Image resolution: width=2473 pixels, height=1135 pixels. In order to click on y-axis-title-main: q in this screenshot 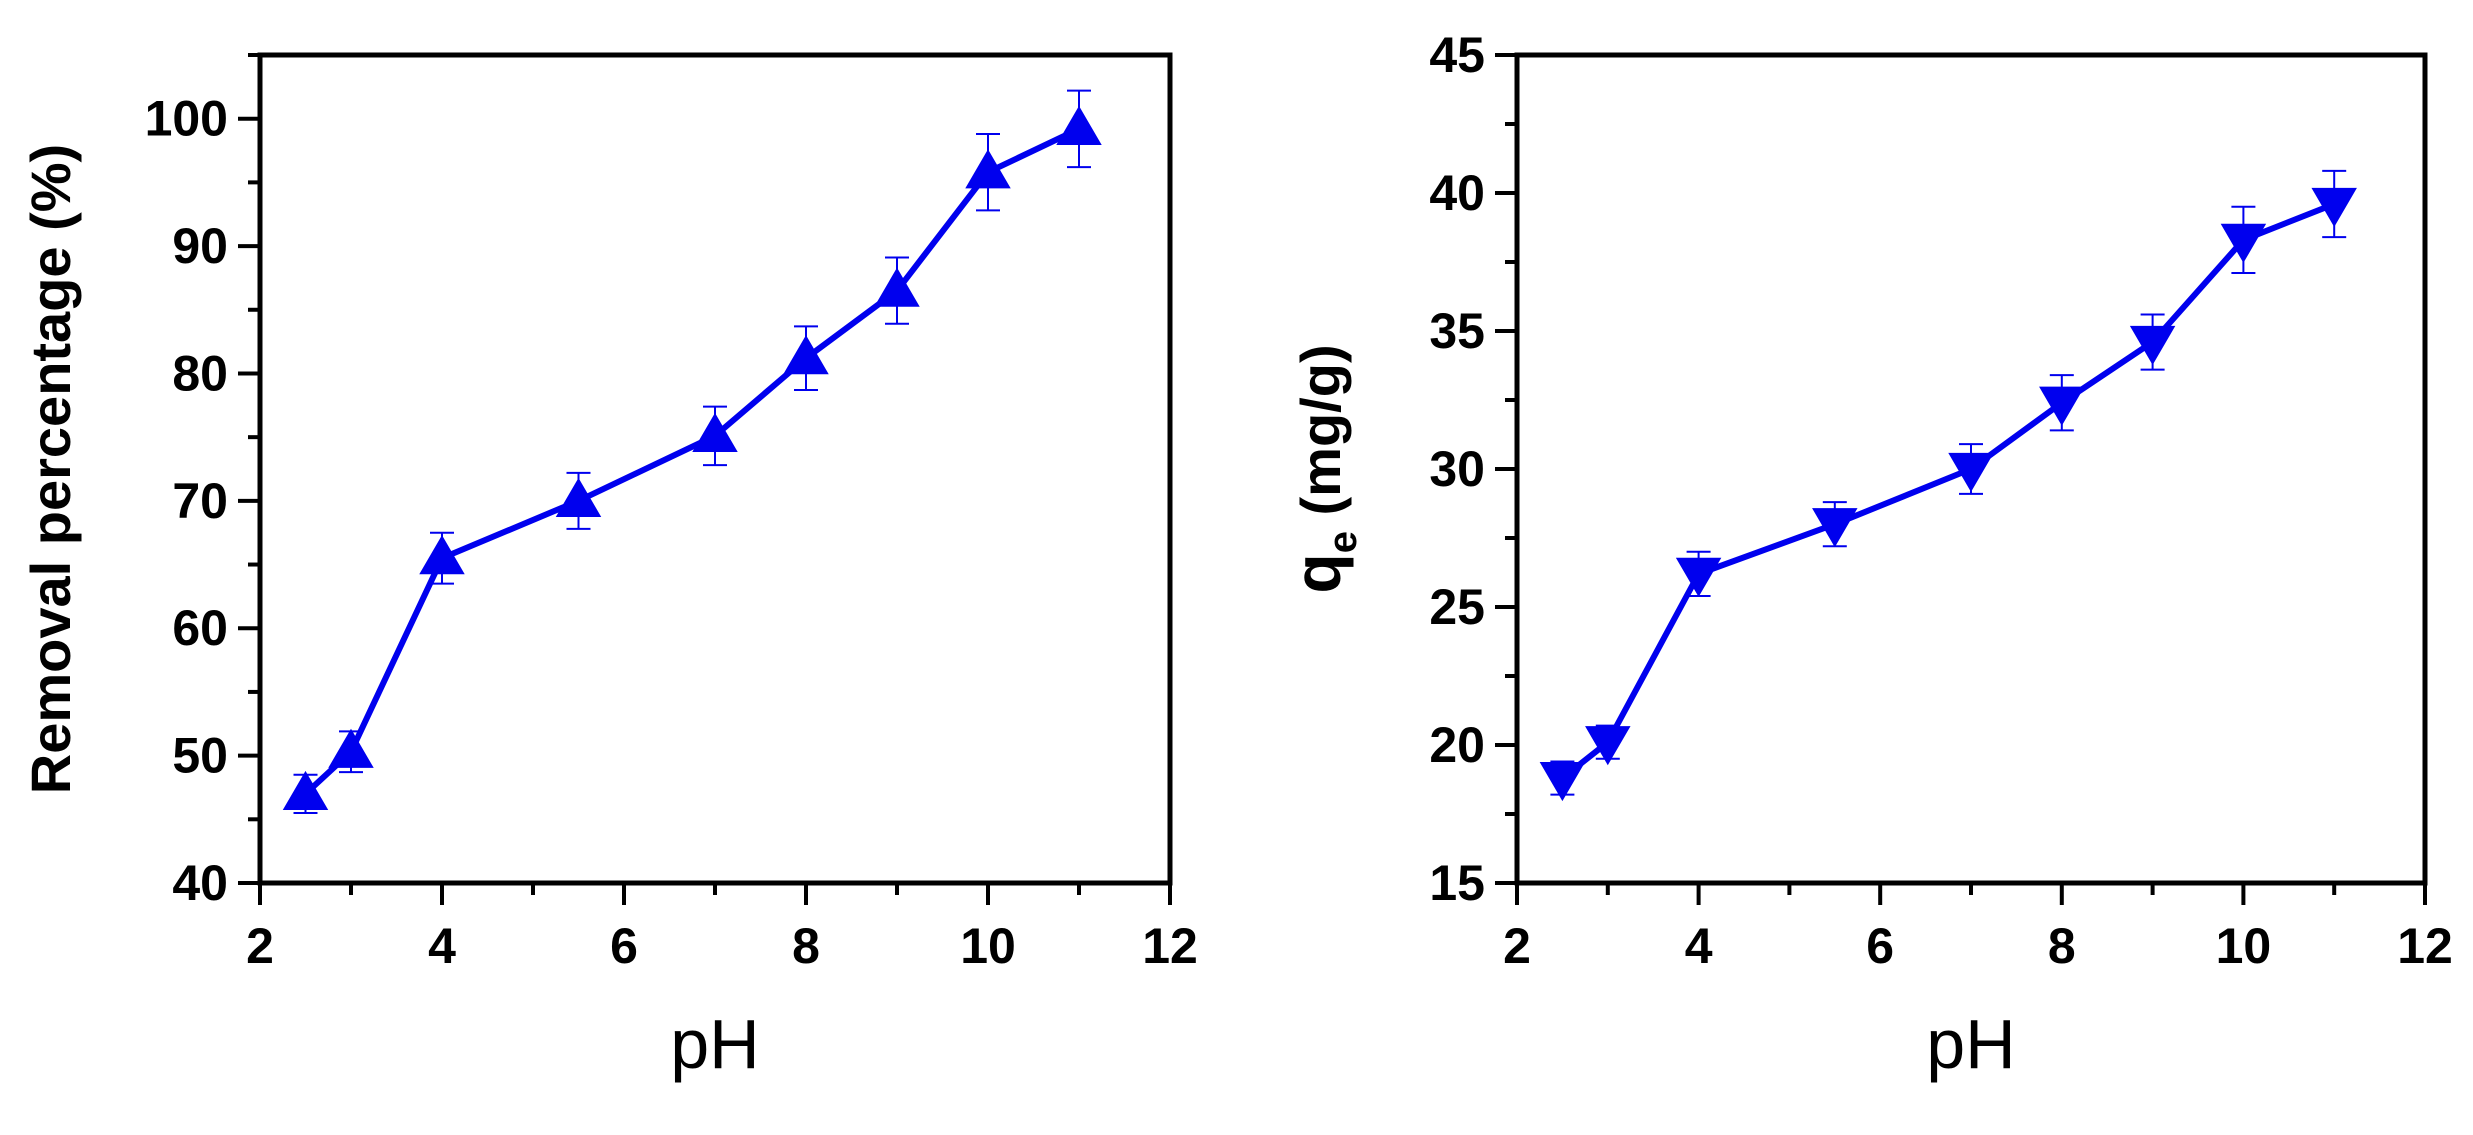, I will do `click(1317, 573)`.